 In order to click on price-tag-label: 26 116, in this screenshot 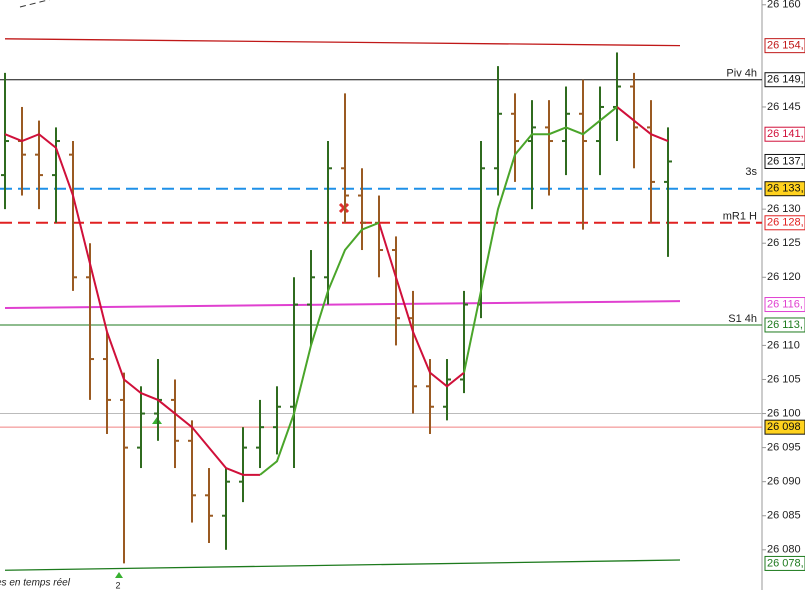, I will do `click(785, 304)`.